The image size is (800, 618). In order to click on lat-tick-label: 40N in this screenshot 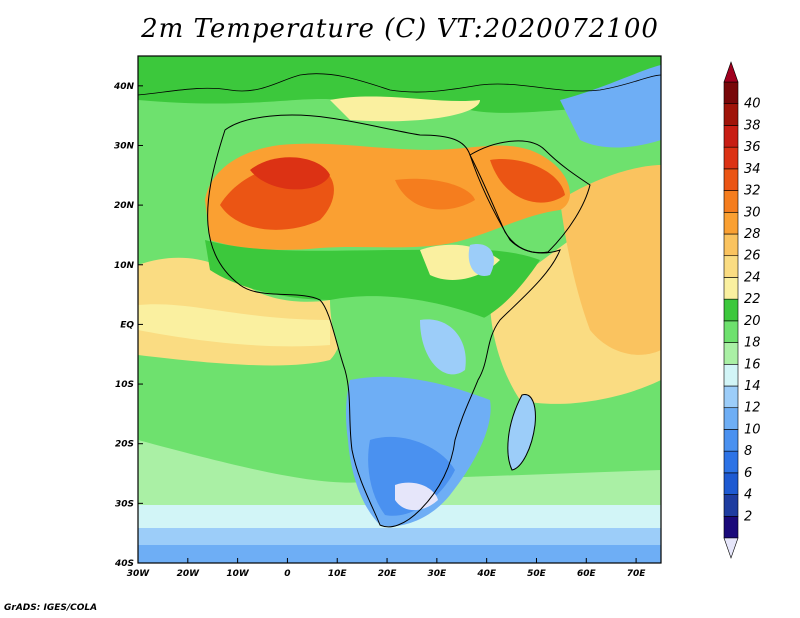, I will do `click(124, 87)`.